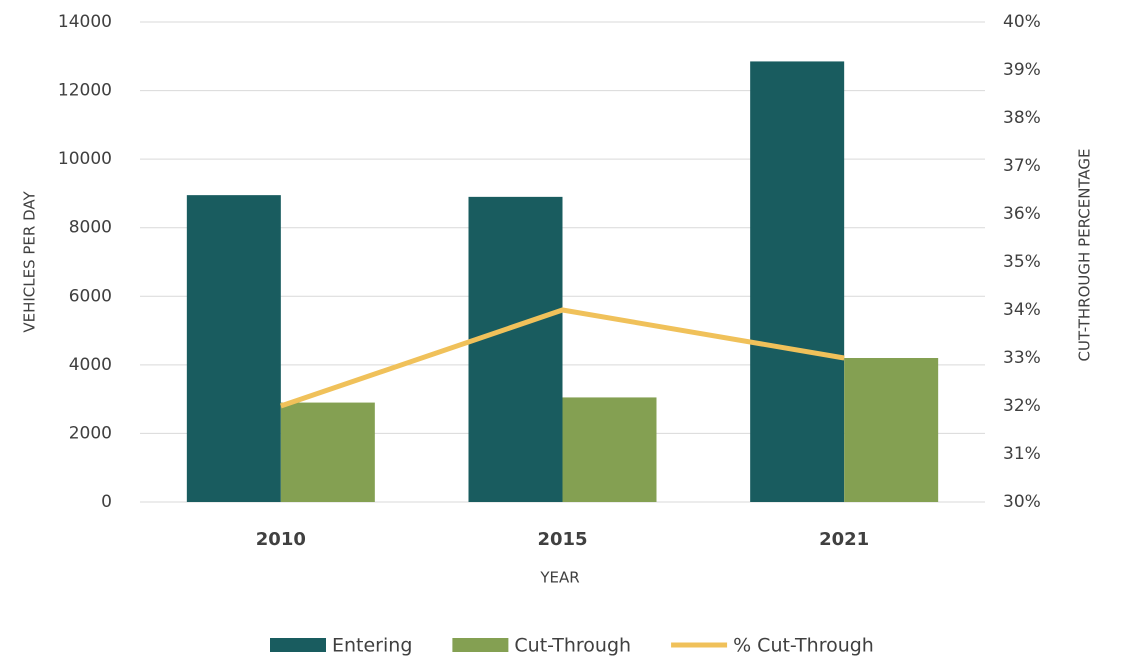  What do you see at coordinates (1022, 214) in the screenshot?
I see `y2-tick-label: 36%` at bounding box center [1022, 214].